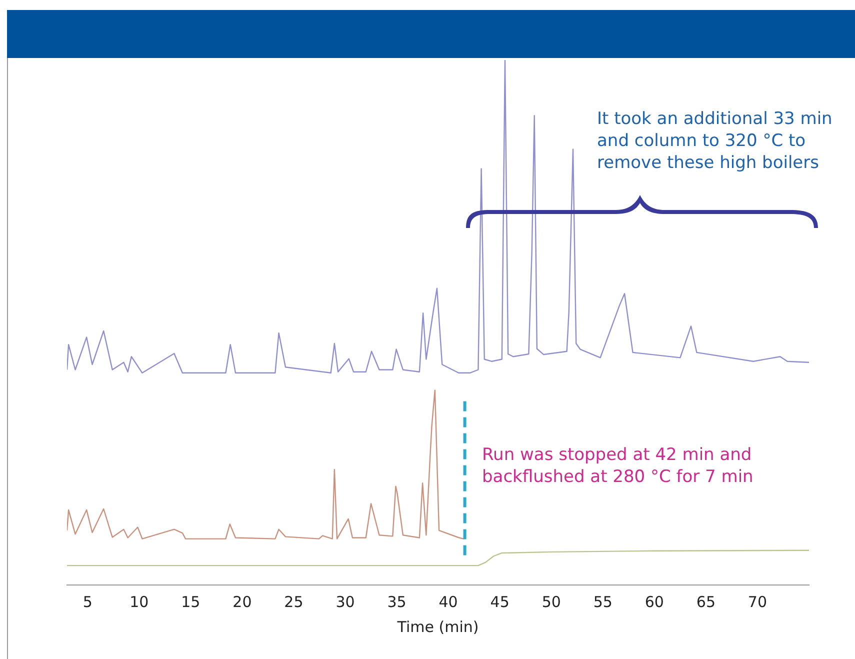 This screenshot has height=659, width=855. I want to click on x-tick-label: 30, so click(345, 601).